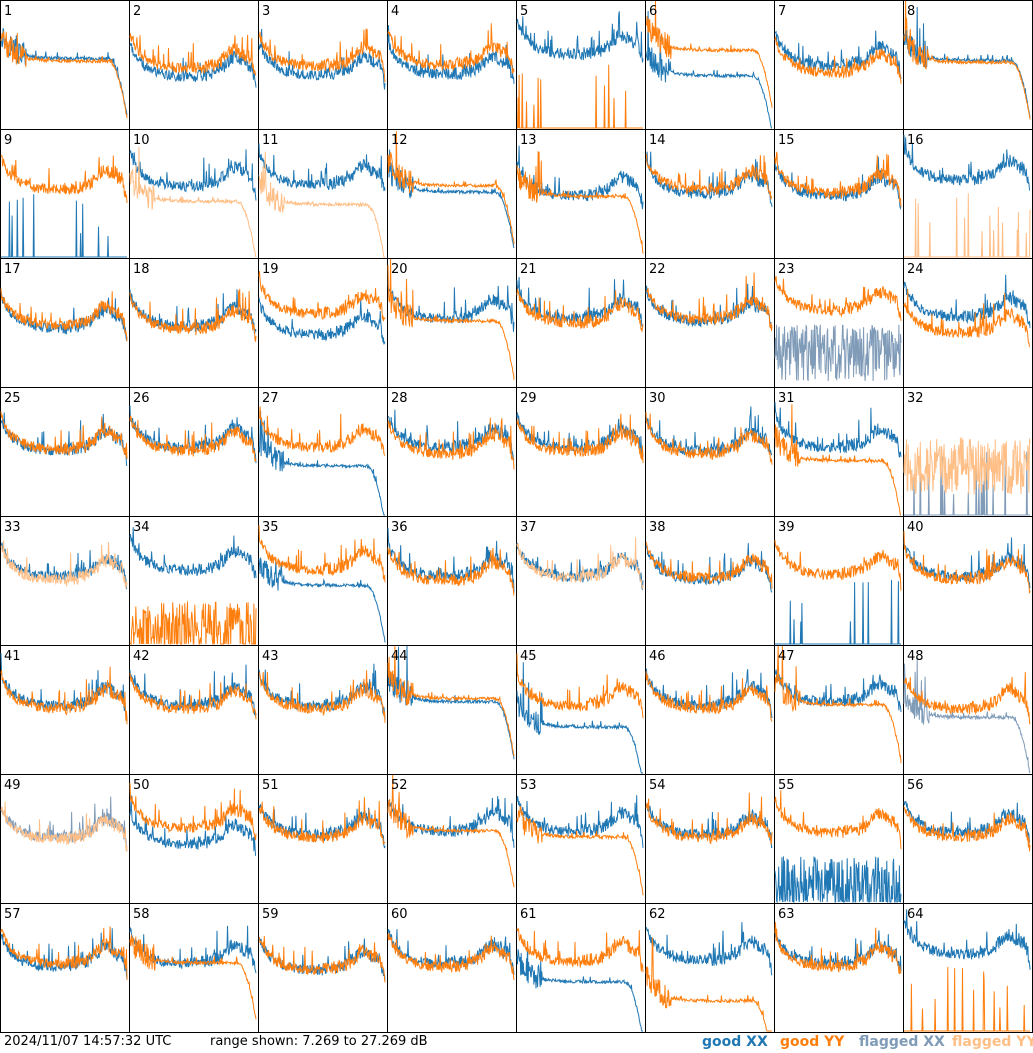 This screenshot has height=1053, width=1033. I want to click on timestamp-text: 2024/11/07 14:57:32 UTC, so click(88, 1041).